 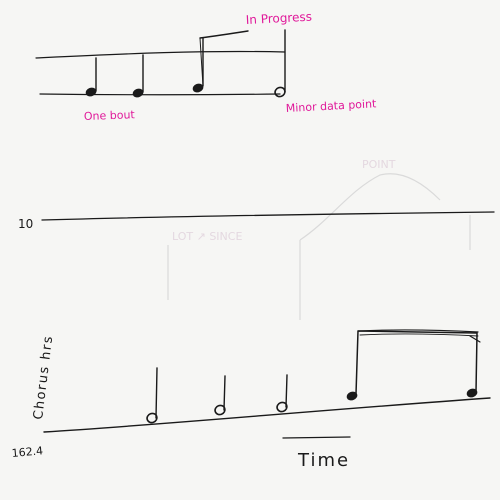 What do you see at coordinates (316, 437) in the screenshot?
I see `time-underline` at bounding box center [316, 437].